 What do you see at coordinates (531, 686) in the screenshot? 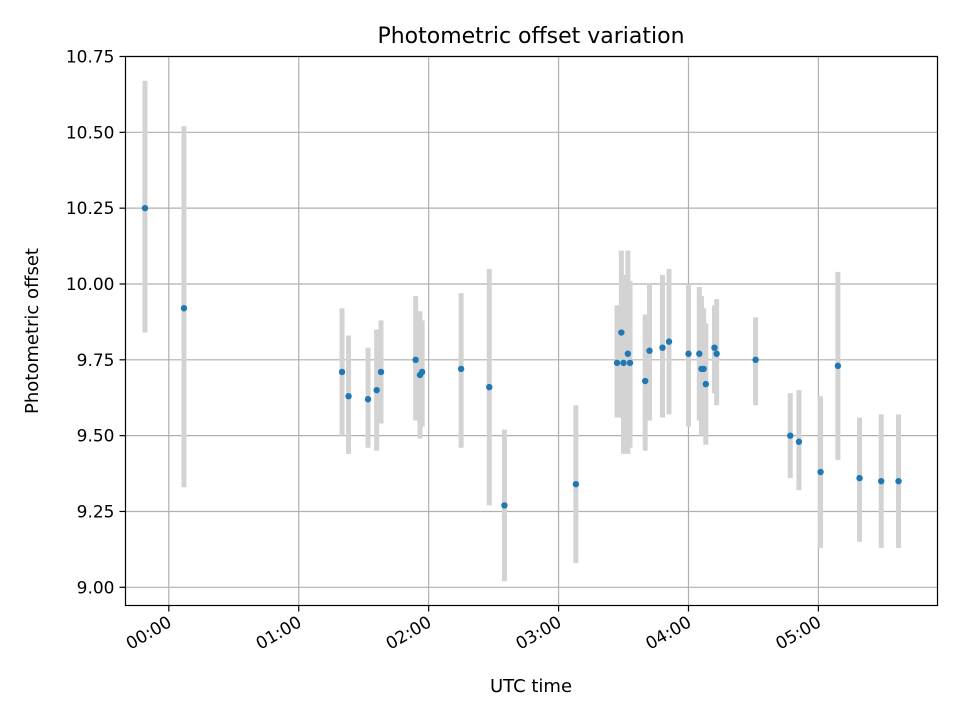
I see `x-axis-label: UTC time` at bounding box center [531, 686].